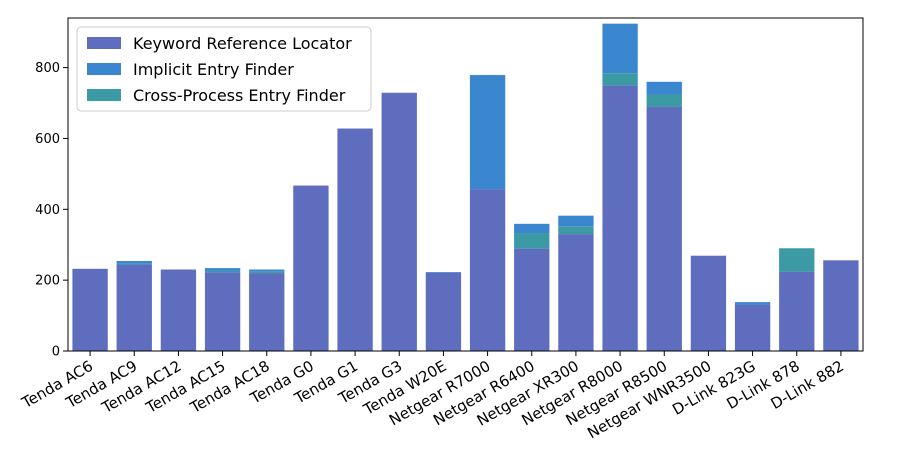  I want to click on y-axis: 0 200 400 600 800, so click(51, 210).